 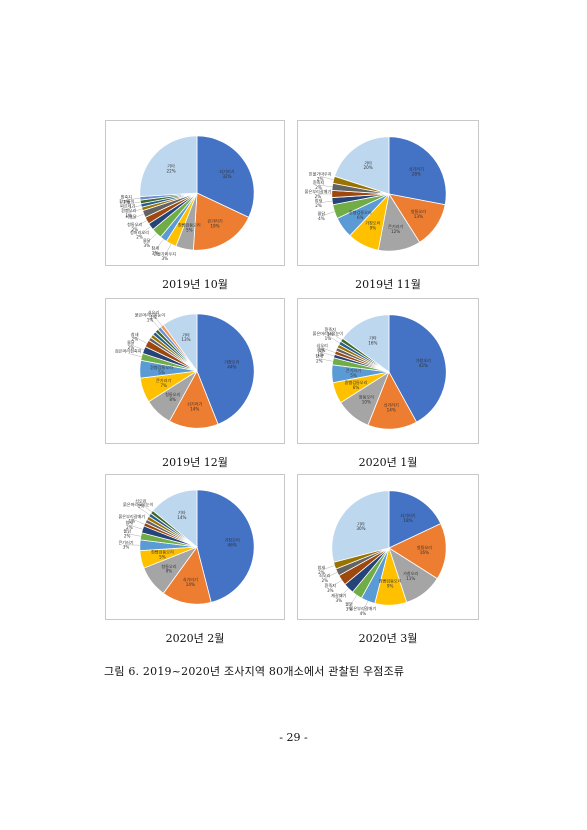 I want to click on data-label: 쇠기러기 32%, so click(x=226, y=173).